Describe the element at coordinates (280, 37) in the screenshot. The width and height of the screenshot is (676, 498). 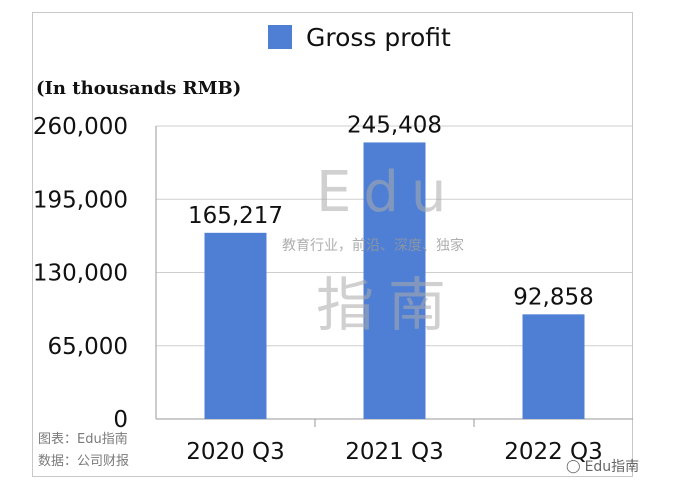
I see `legend-swatch` at that location.